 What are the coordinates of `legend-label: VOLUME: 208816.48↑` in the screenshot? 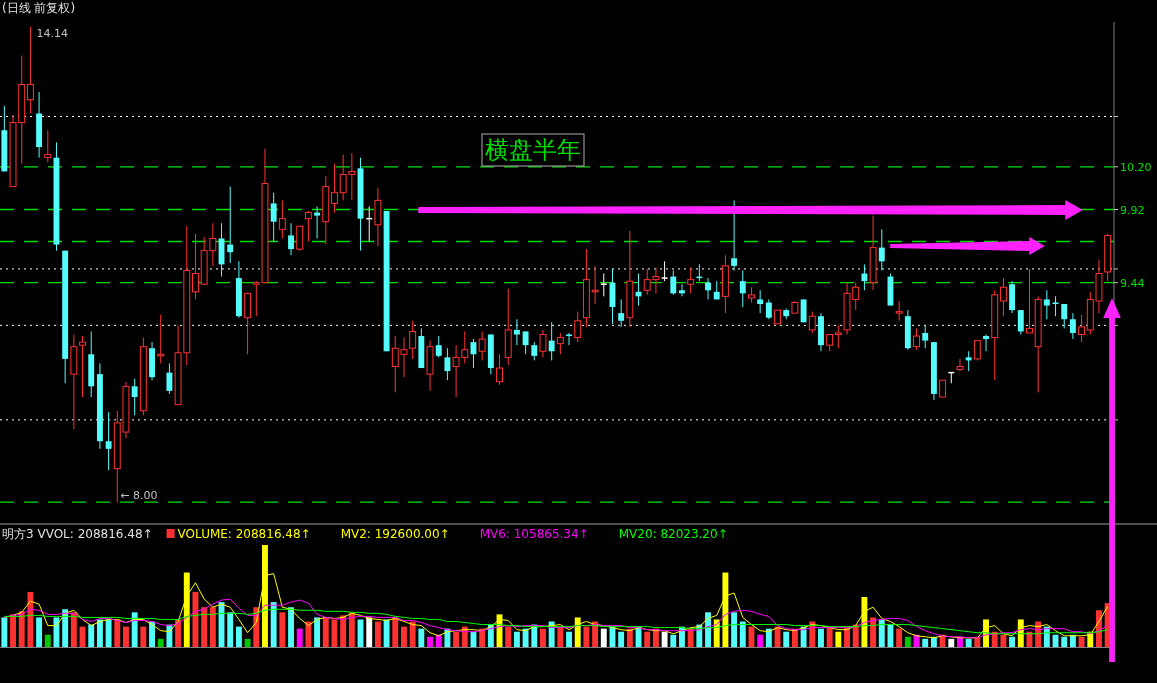 It's located at (244, 534).